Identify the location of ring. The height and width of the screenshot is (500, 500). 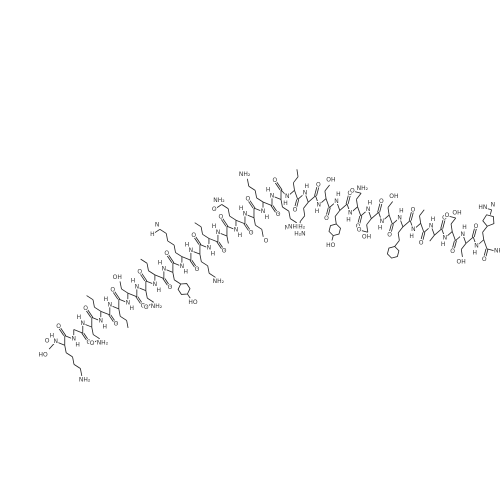
(393, 252).